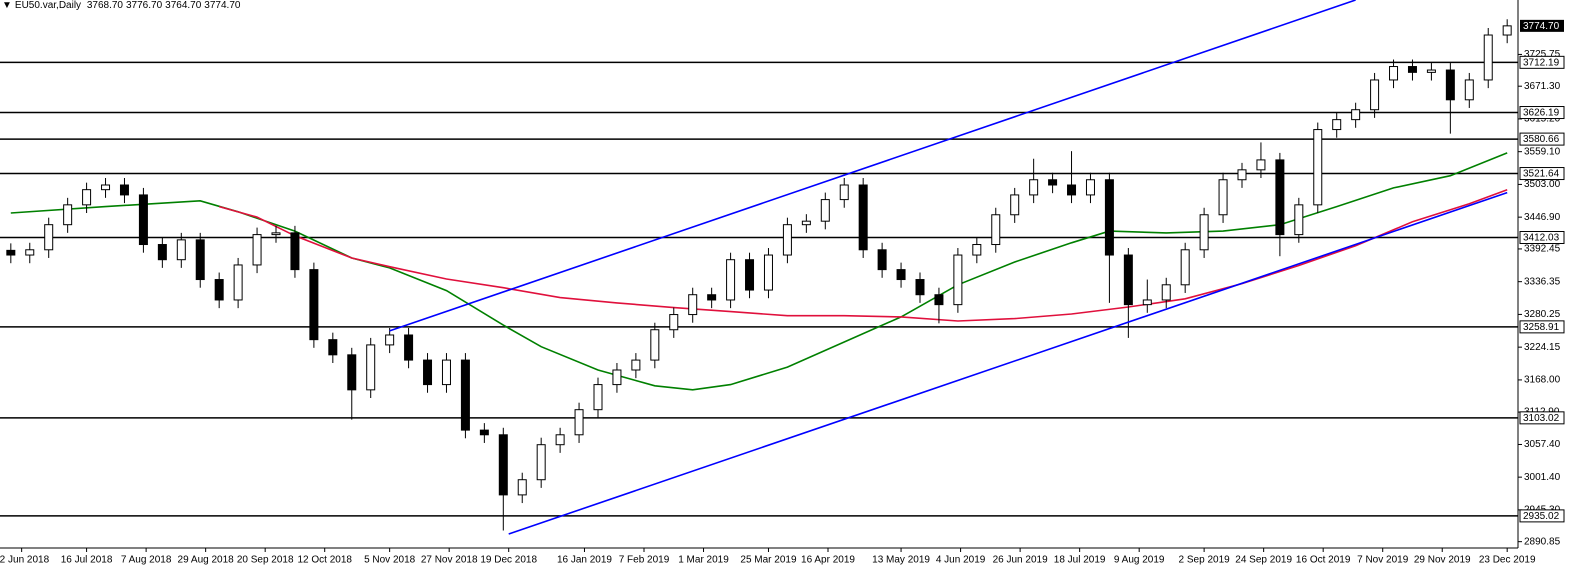 Image resolution: width=1591 pixels, height=570 pixels. I want to click on x-tick-label: 16 Apr 2019, so click(828, 560).